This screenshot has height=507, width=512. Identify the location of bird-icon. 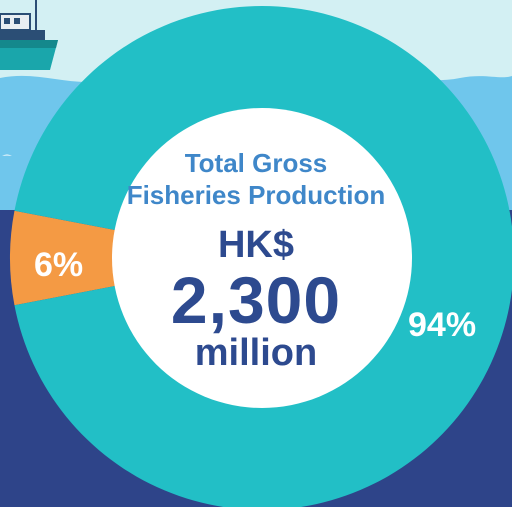
(7, 155).